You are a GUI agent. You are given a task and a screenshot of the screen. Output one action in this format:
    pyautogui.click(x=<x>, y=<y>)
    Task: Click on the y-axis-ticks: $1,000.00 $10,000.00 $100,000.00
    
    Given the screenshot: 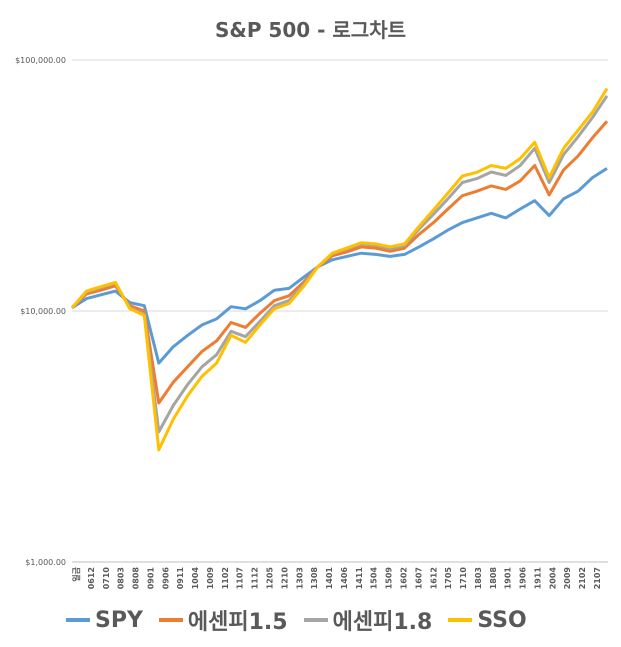 What is the action you would take?
    pyautogui.click(x=40, y=311)
    